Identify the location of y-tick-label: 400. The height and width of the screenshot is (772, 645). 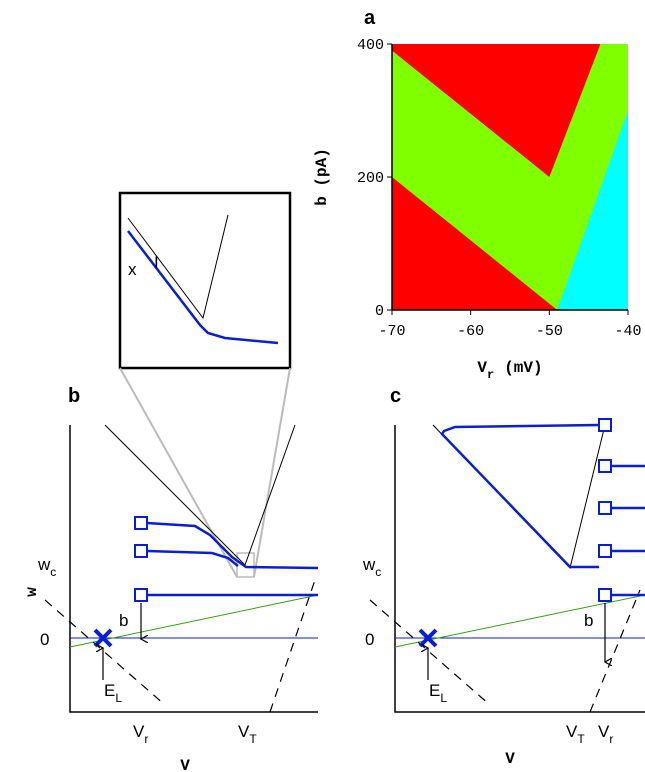
(370, 45).